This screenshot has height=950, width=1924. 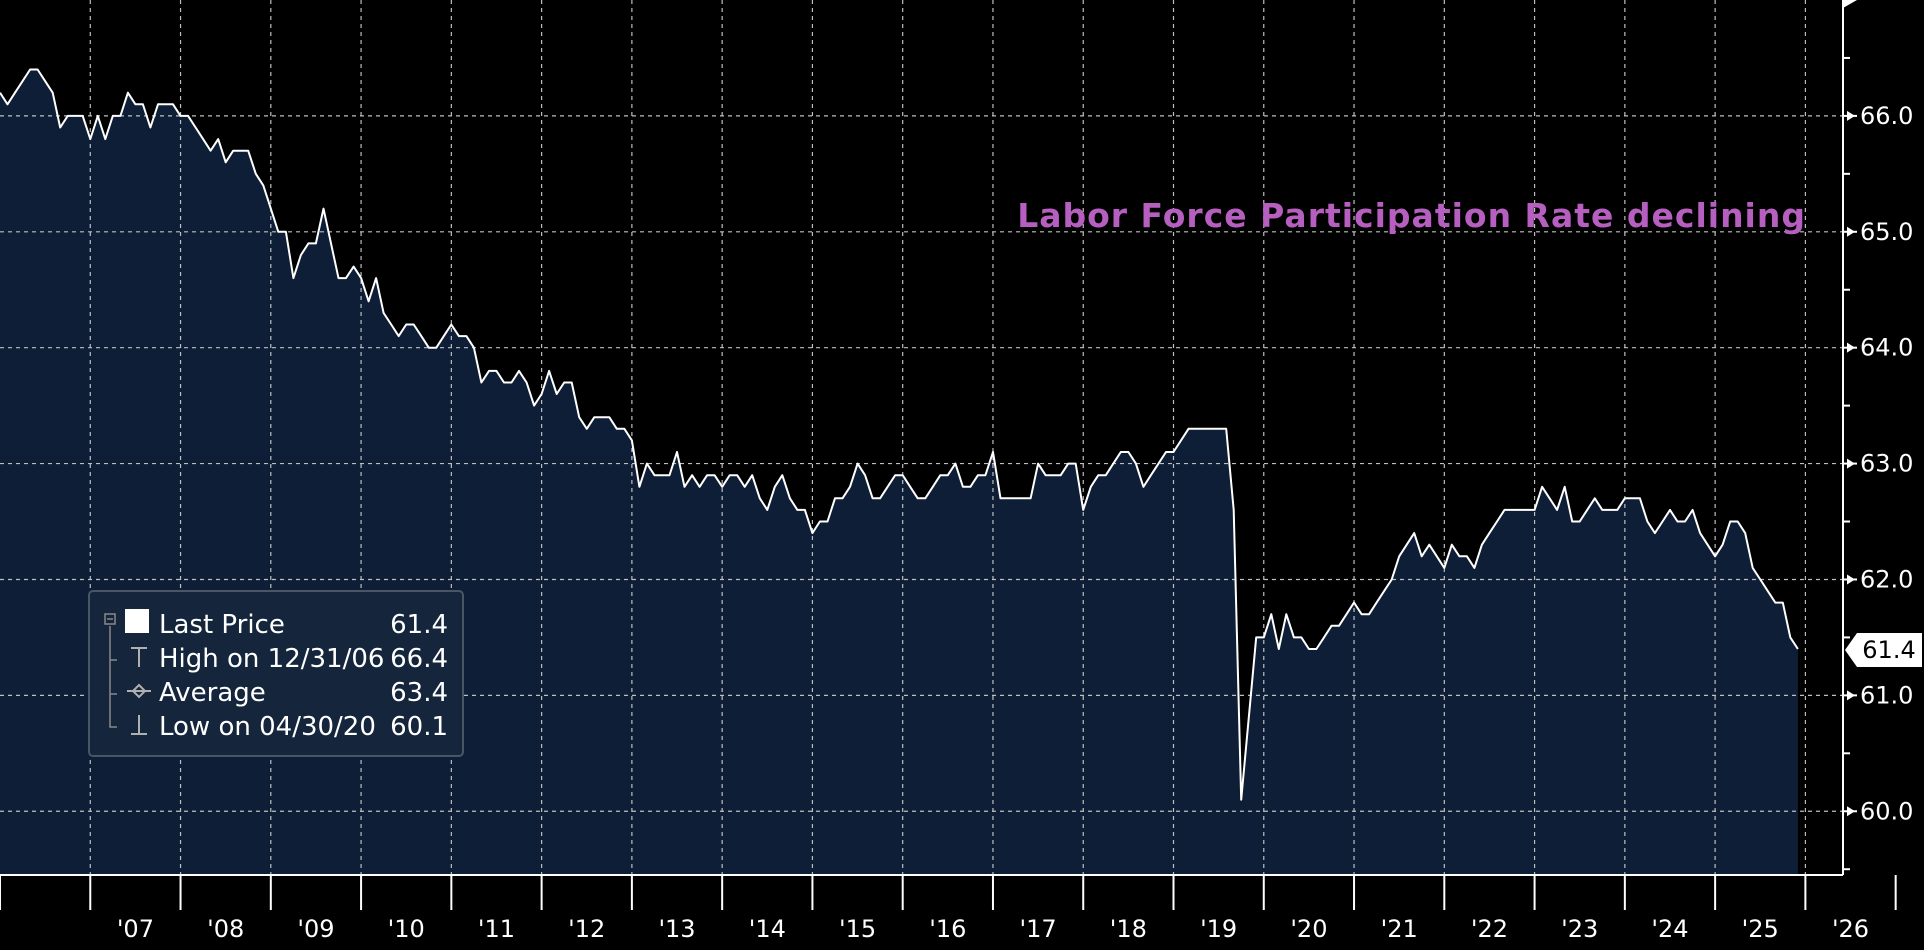 I want to click on legend-value-low: 60.1, so click(x=419, y=727).